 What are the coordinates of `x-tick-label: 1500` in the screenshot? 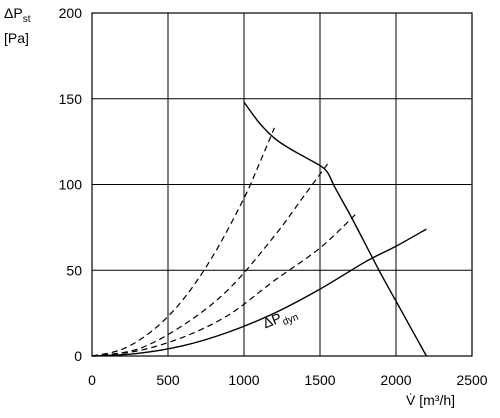 It's located at (319, 380).